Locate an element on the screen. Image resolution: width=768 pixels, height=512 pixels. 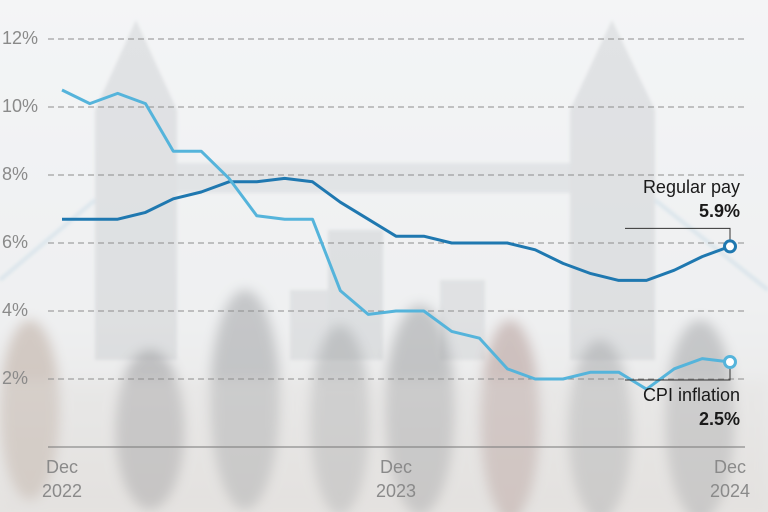
y-tick-label: 12% is located at coordinates (20, 38).